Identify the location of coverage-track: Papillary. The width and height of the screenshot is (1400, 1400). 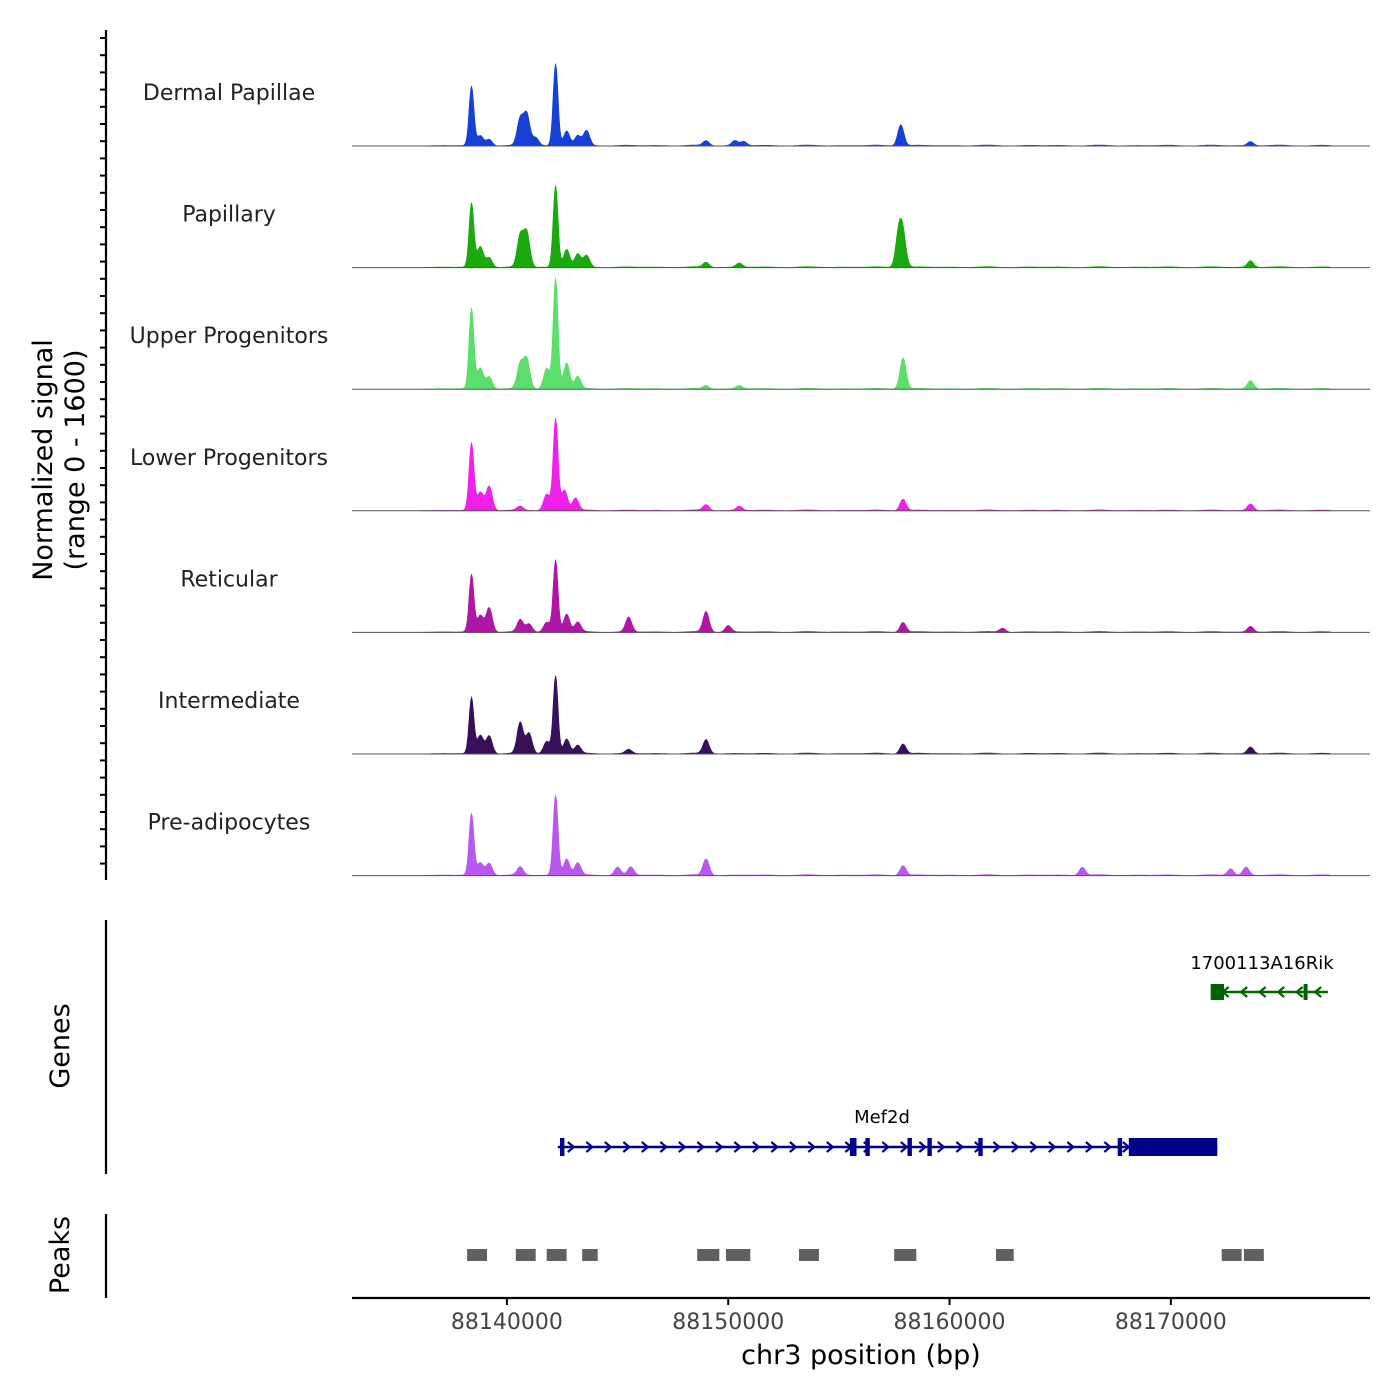
(776, 227).